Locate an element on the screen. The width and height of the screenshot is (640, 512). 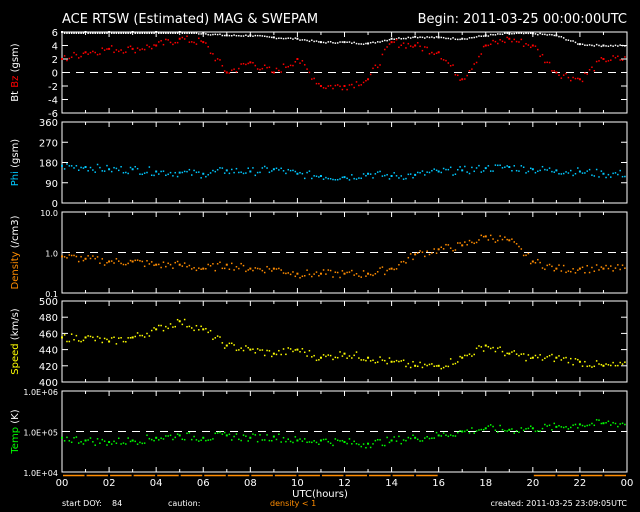
y-axis-label: Bt Bz (gsm) is located at coordinates (15, 72).